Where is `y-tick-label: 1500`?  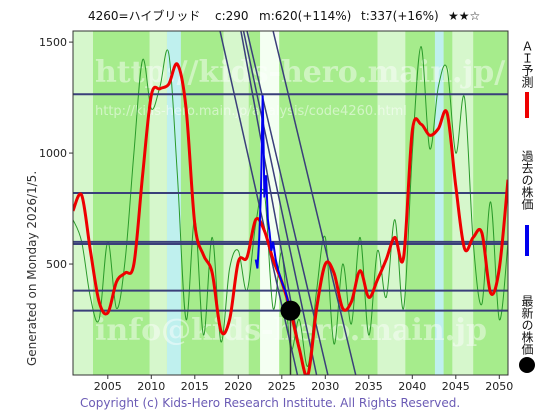
y-tick-label: 1500 is located at coordinates (53, 42).